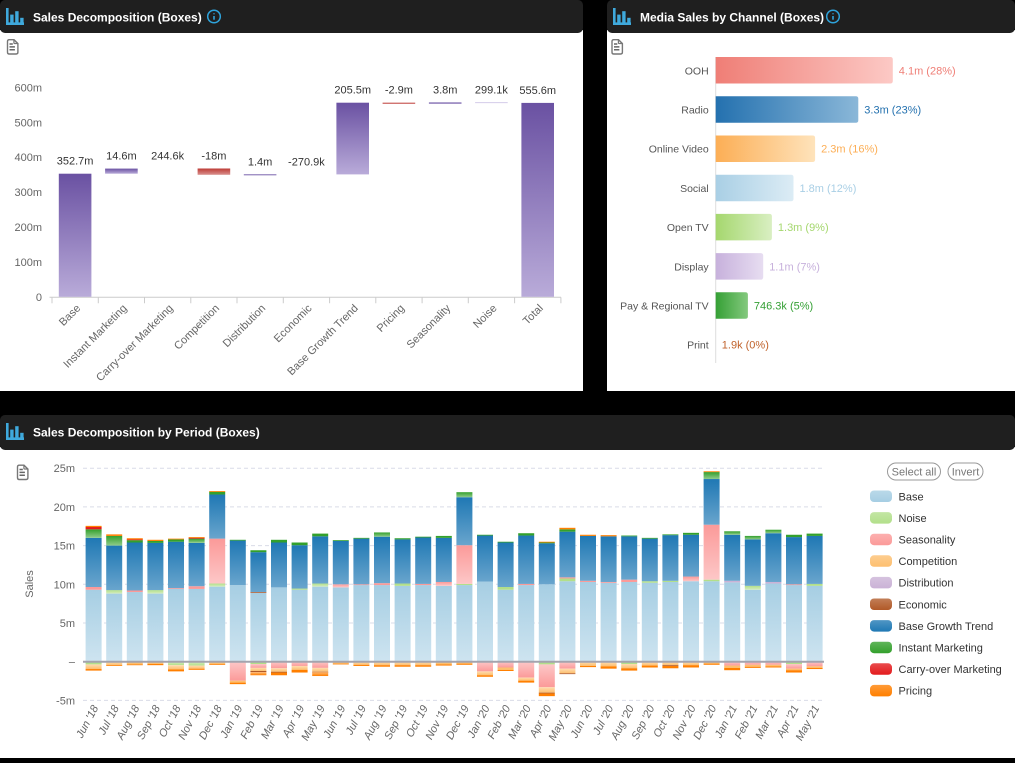 The image size is (1015, 763). Describe the element at coordinates (28, 123) in the screenshot. I see `svg-text: 500m` at that location.